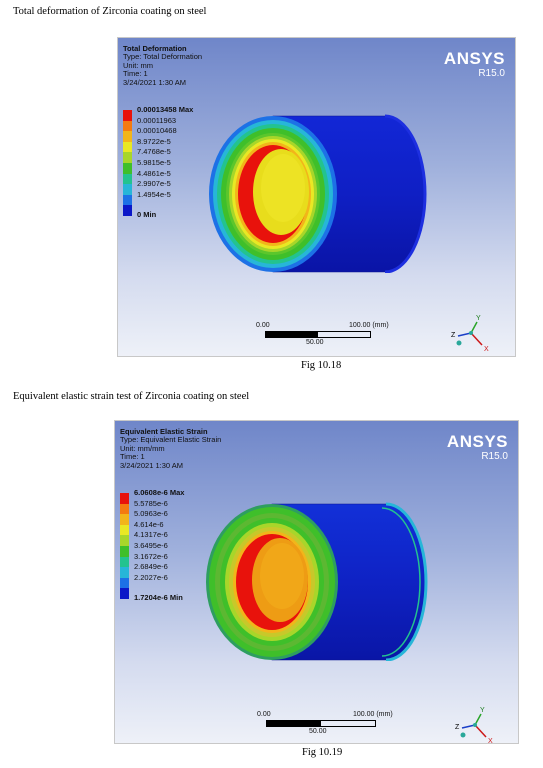 This screenshot has width=543, height=768. I want to click on legend-label: 5.5785e-6, so click(151, 503).